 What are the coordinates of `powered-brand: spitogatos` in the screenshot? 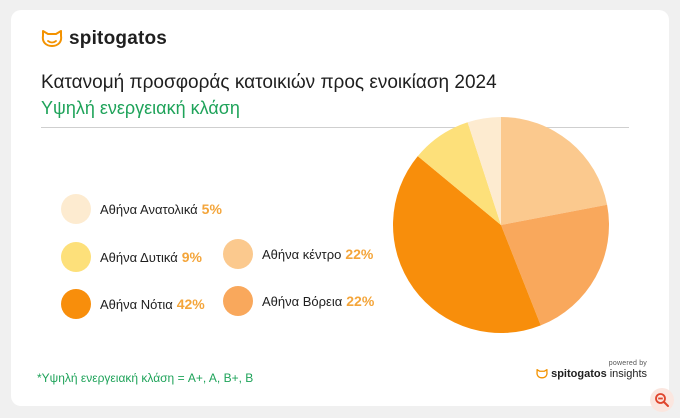 It's located at (579, 374).